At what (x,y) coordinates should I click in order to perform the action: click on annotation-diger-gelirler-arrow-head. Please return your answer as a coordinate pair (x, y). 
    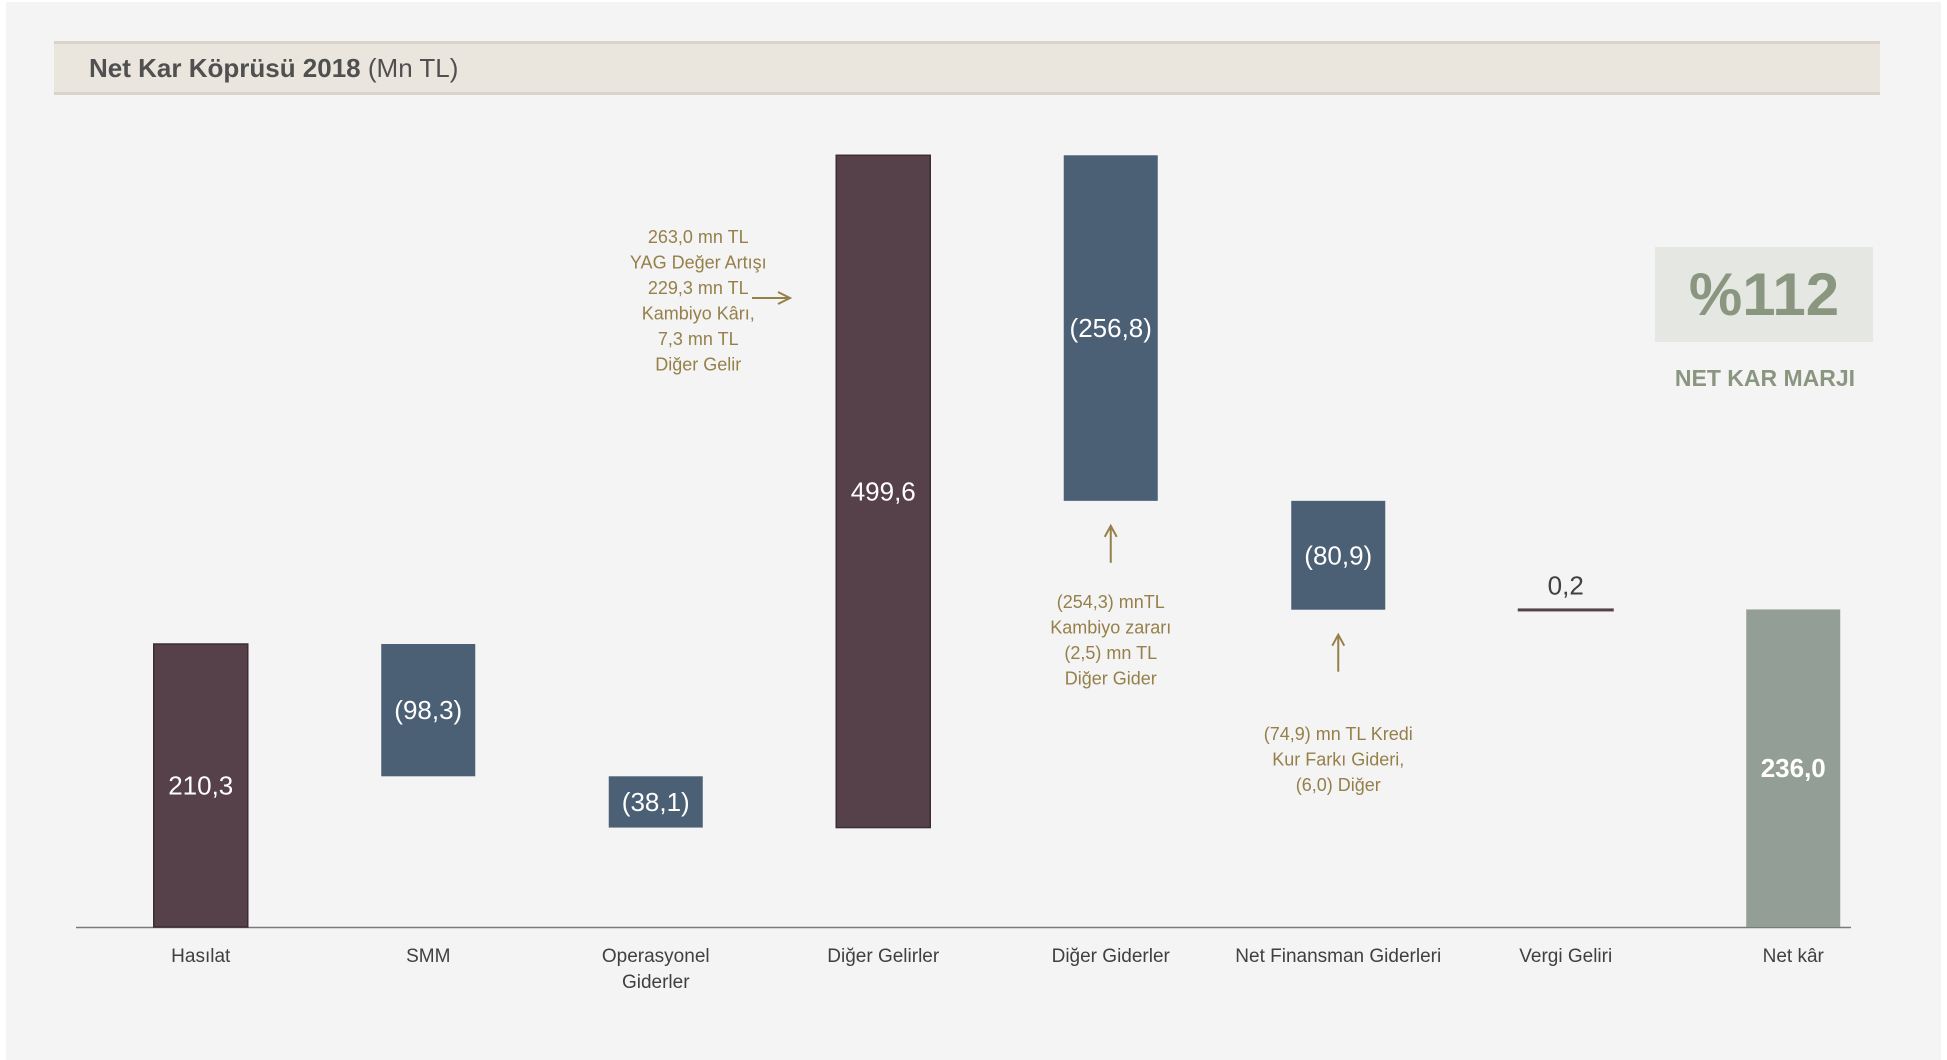
    Looking at the image, I should click on (785, 298).